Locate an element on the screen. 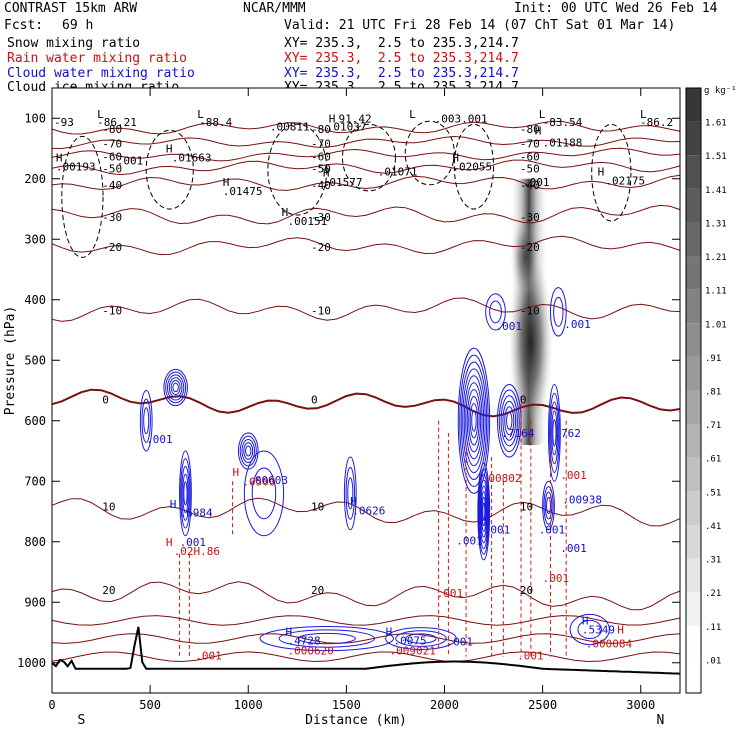 The width and height of the screenshot is (740, 740). colorbar-label: .11 is located at coordinates (713, 628).